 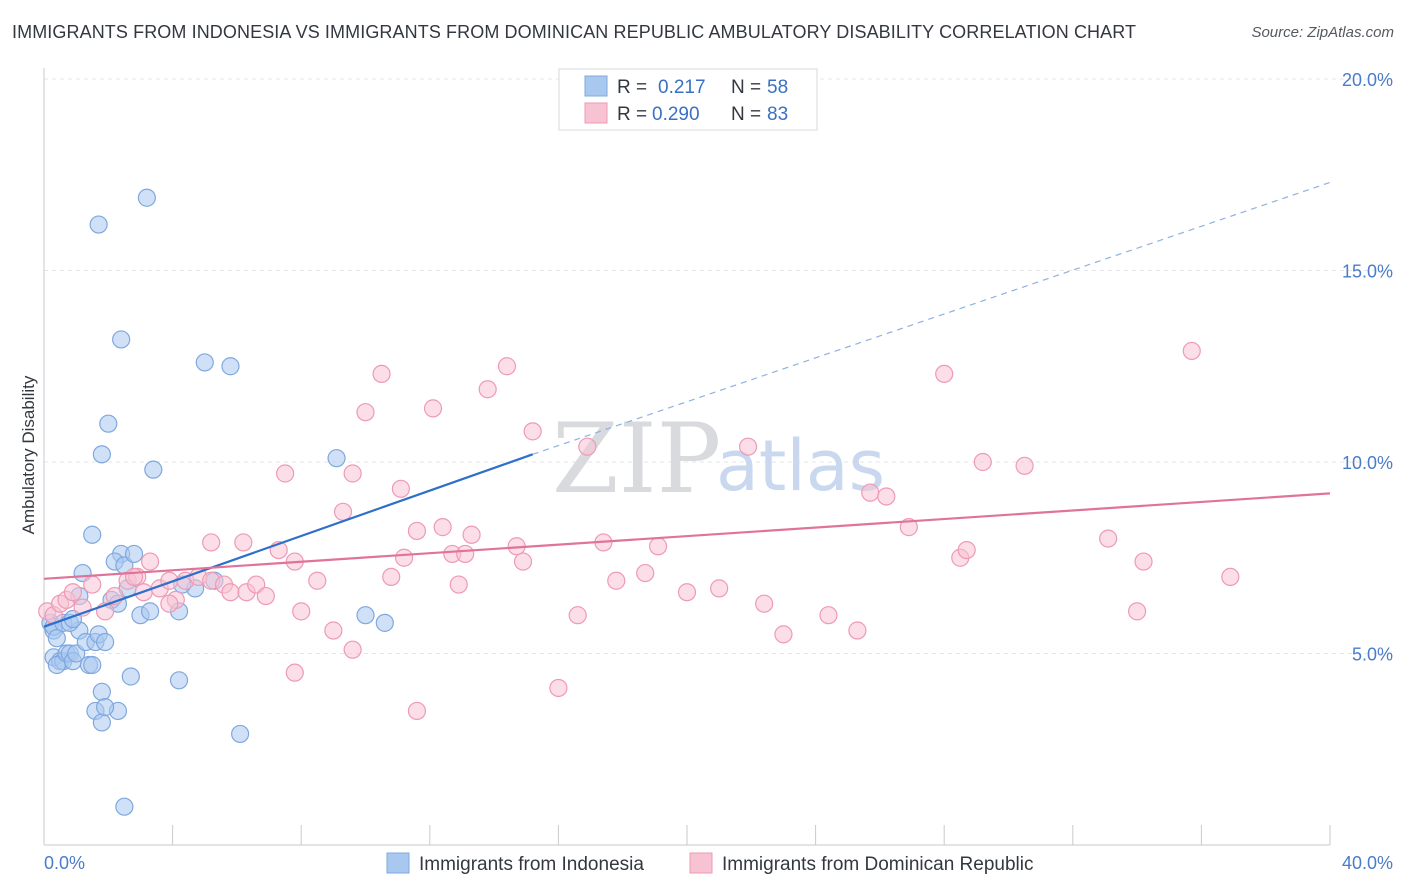 I want to click on legend-swatch-dominican, so click(x=596, y=113).